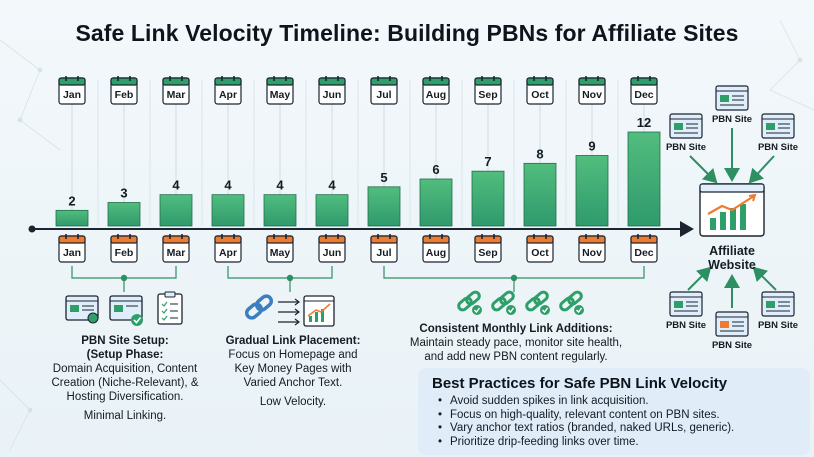  Describe the element at coordinates (293, 341) in the screenshot. I see `phase-gradual-title: Gradual Link Placement:` at that location.